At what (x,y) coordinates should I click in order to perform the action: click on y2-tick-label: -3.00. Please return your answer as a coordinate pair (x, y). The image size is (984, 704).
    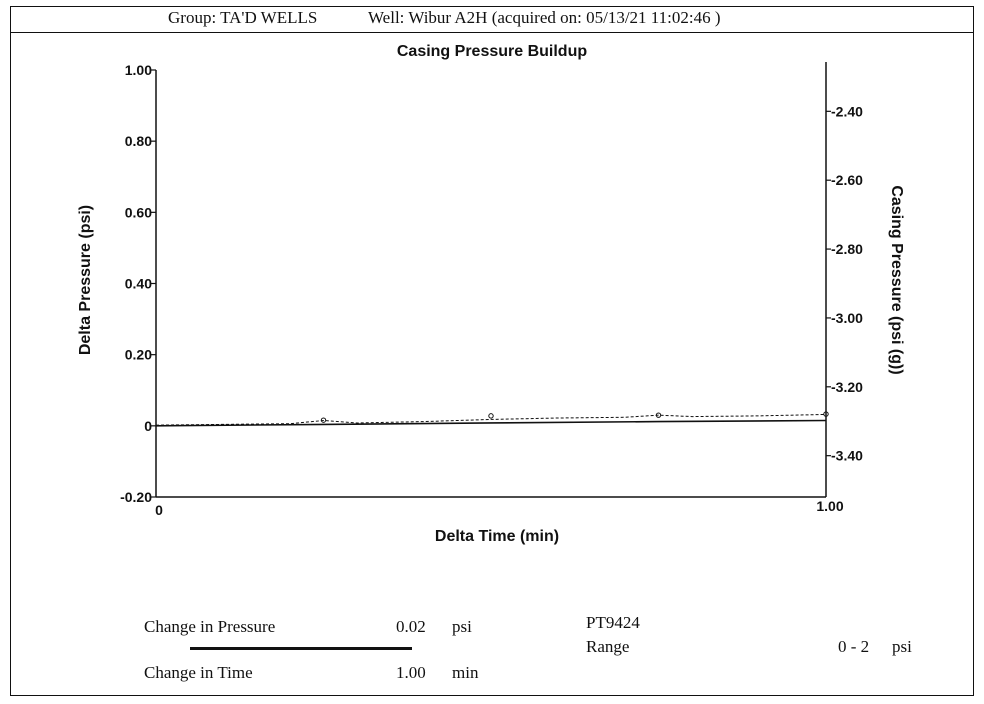
    Looking at the image, I should click on (847, 318).